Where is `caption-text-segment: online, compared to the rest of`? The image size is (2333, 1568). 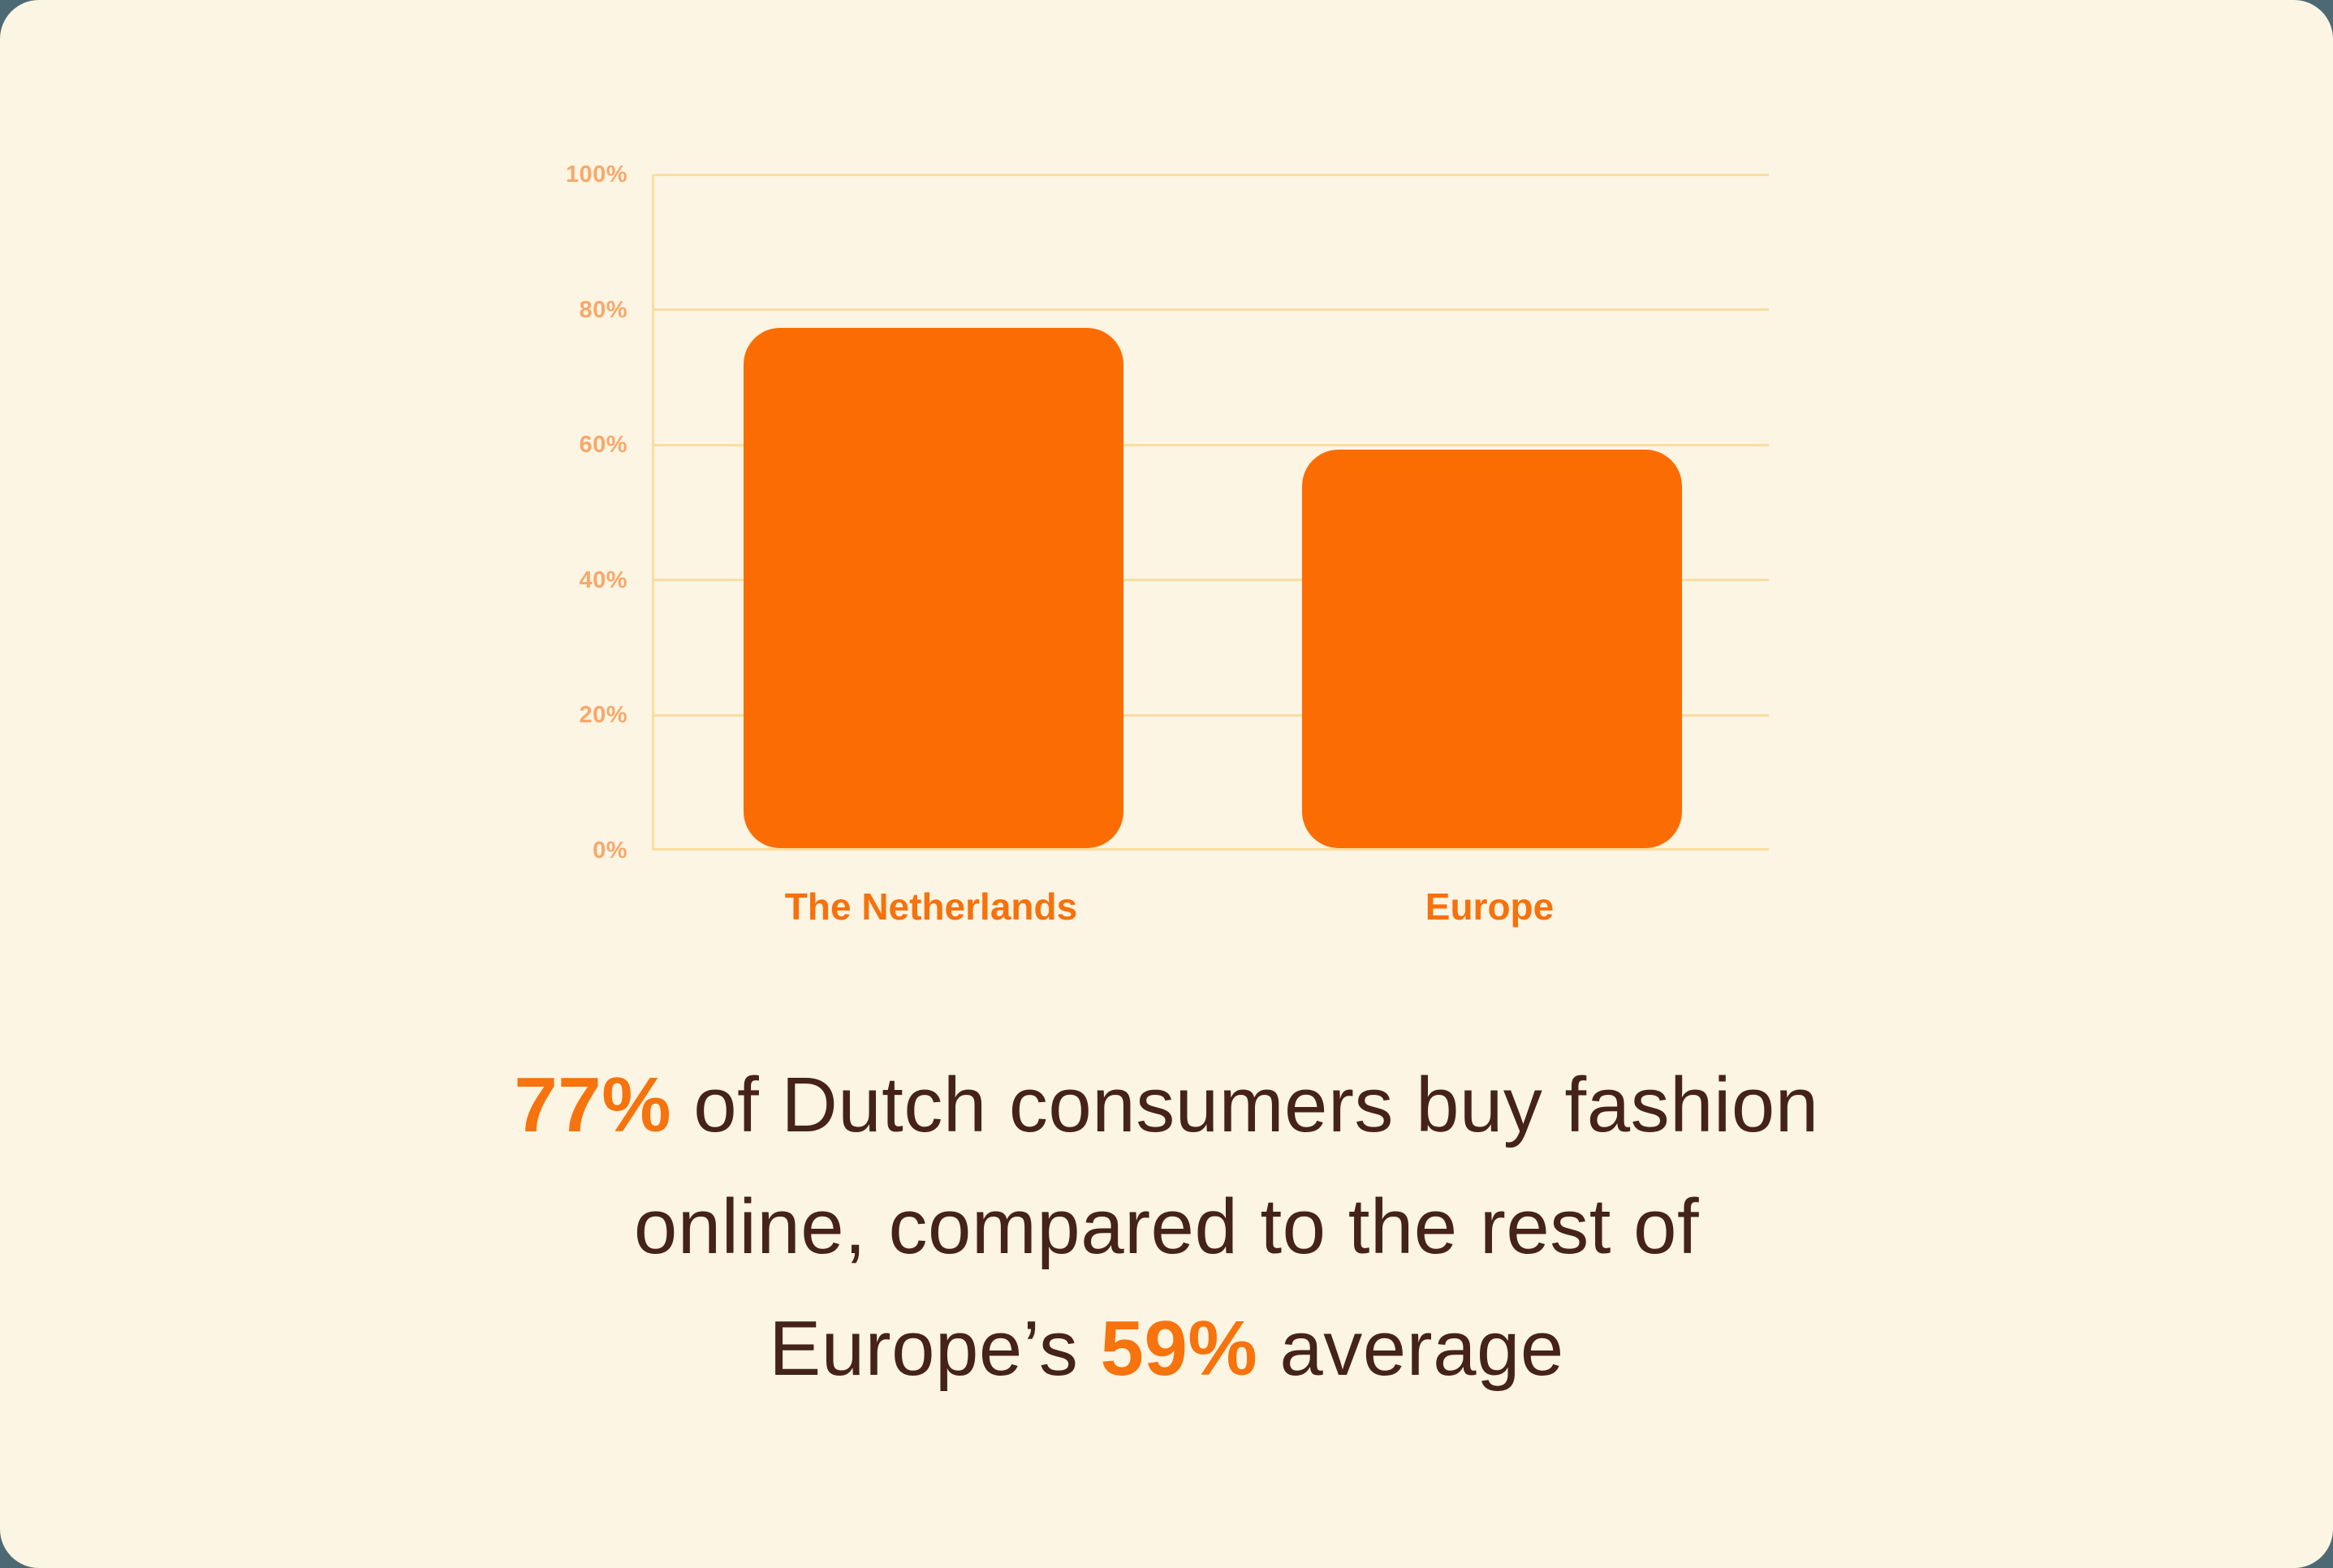
caption-text-segment: online, compared to the rest of is located at coordinates (1166, 1227).